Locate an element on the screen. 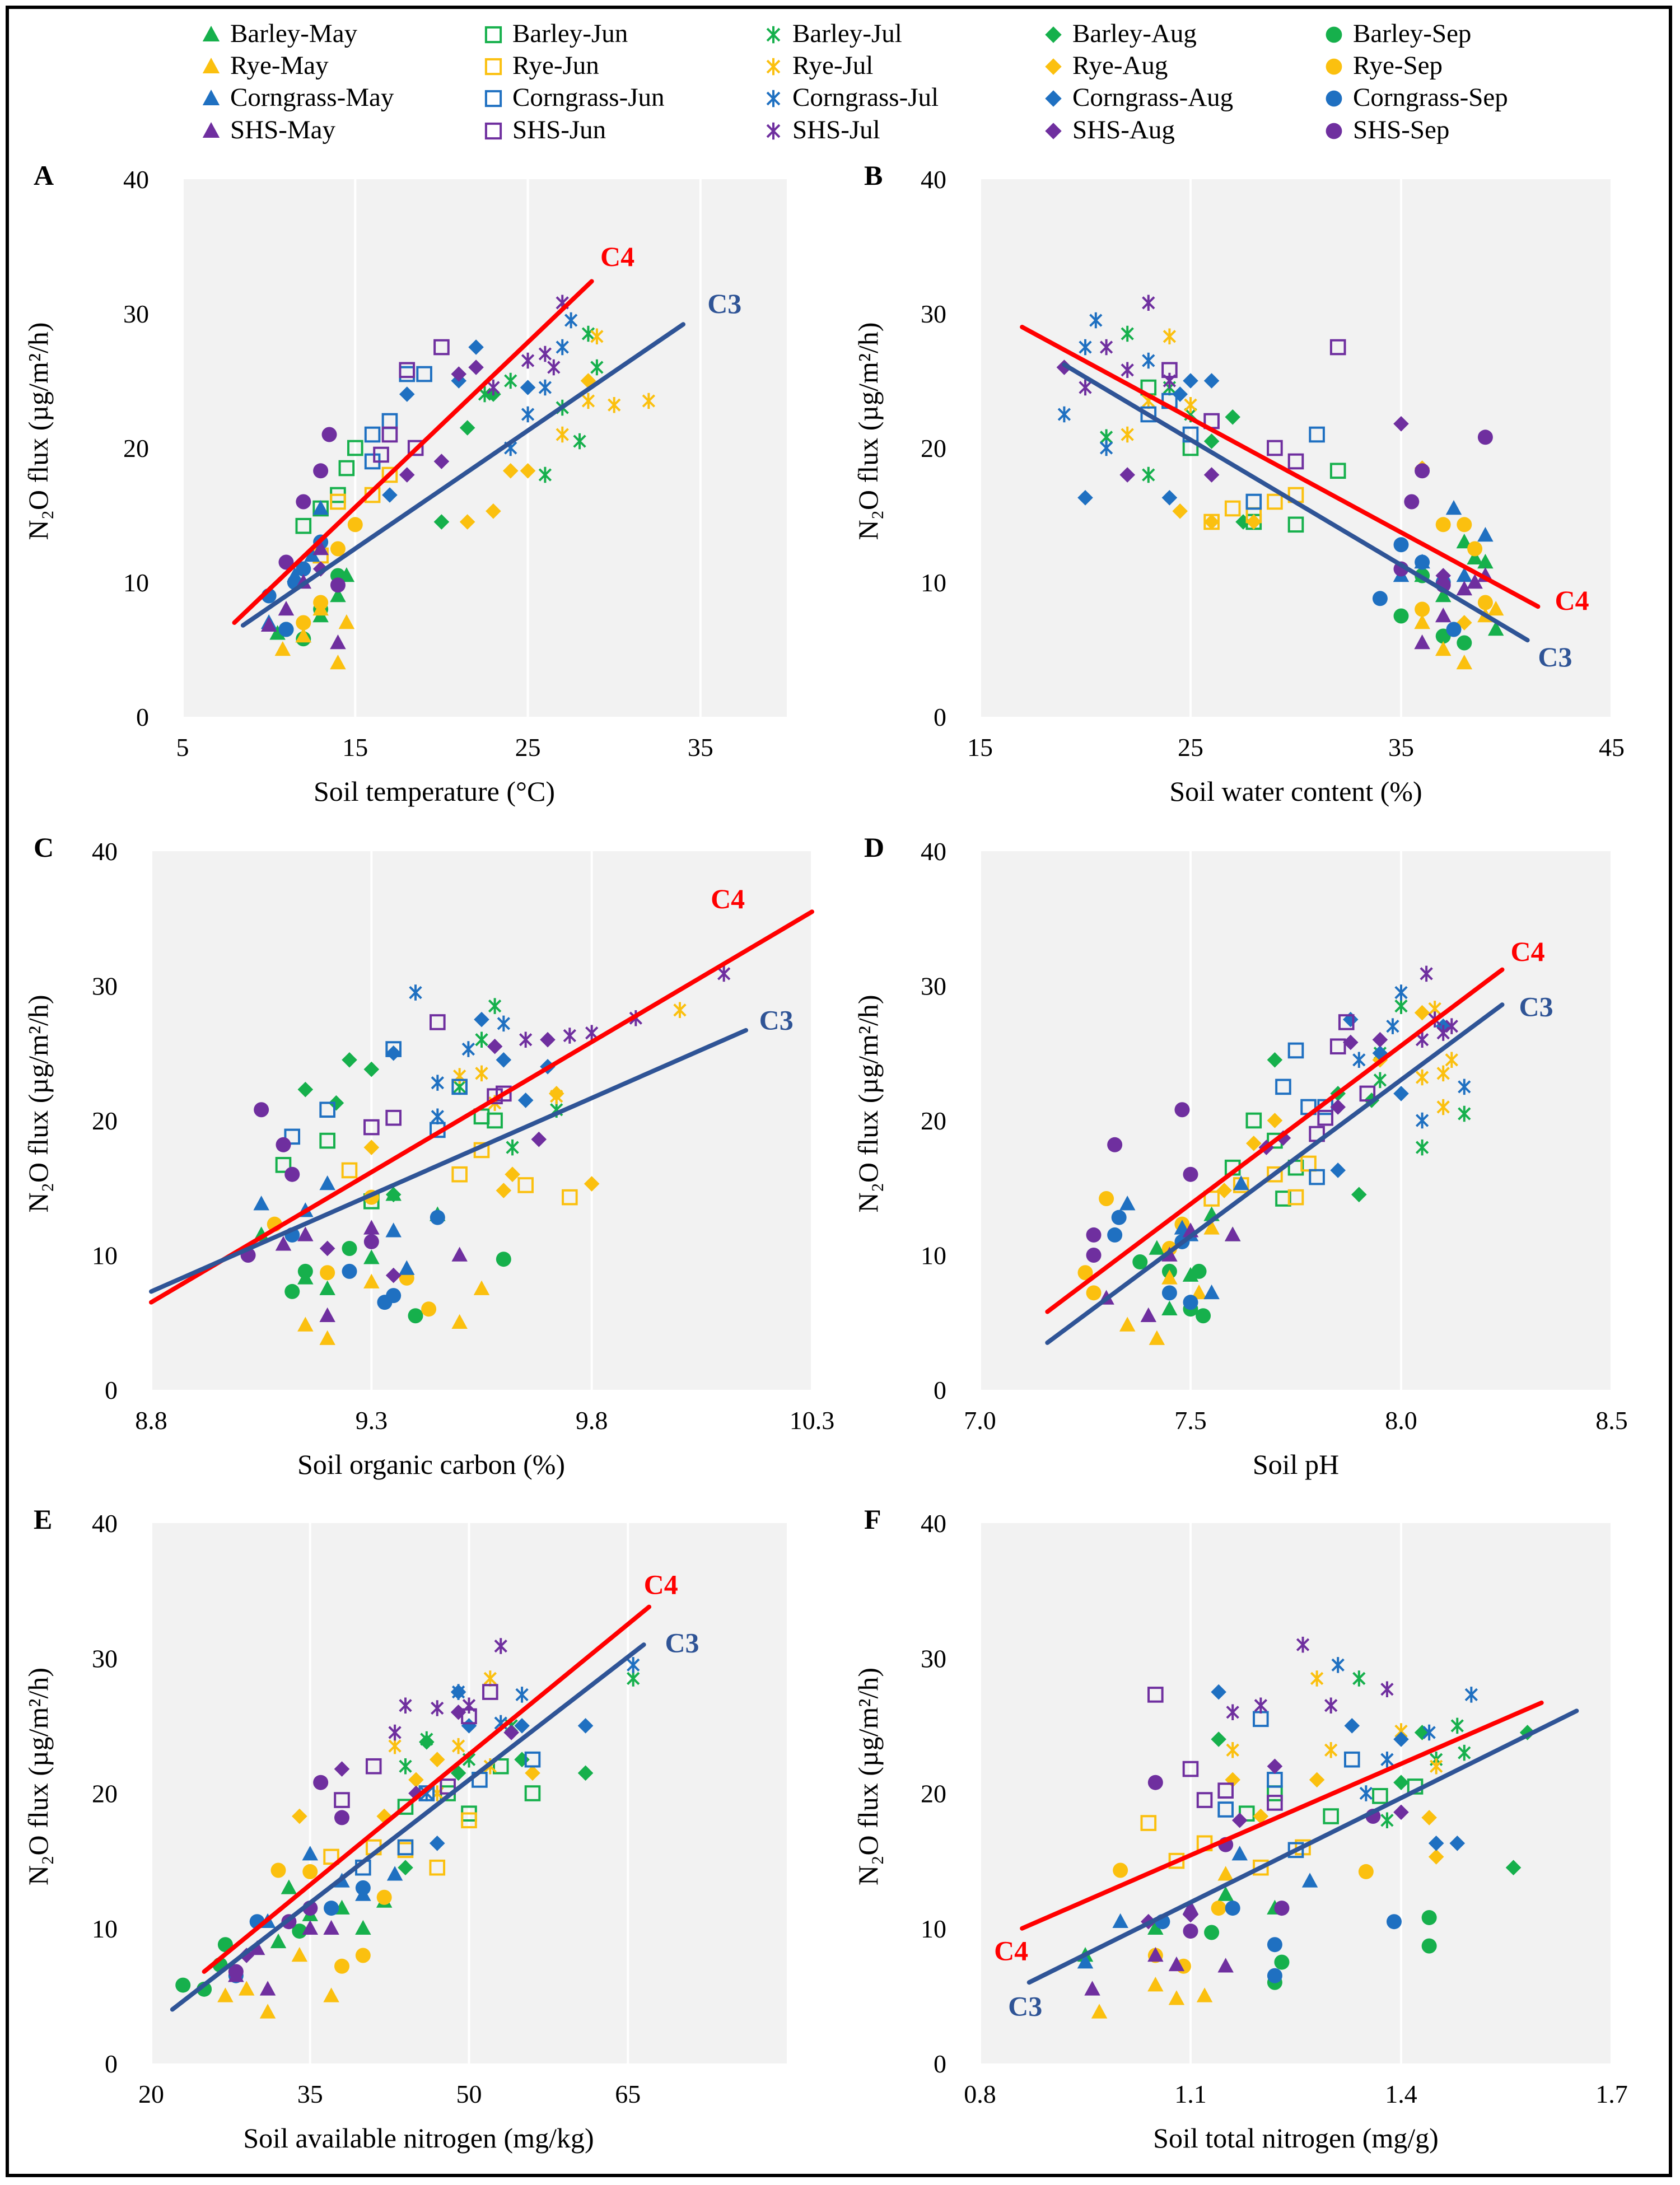 The height and width of the screenshot is (2185, 1680). legend-label: Barley-Sep is located at coordinates (1413, 33).